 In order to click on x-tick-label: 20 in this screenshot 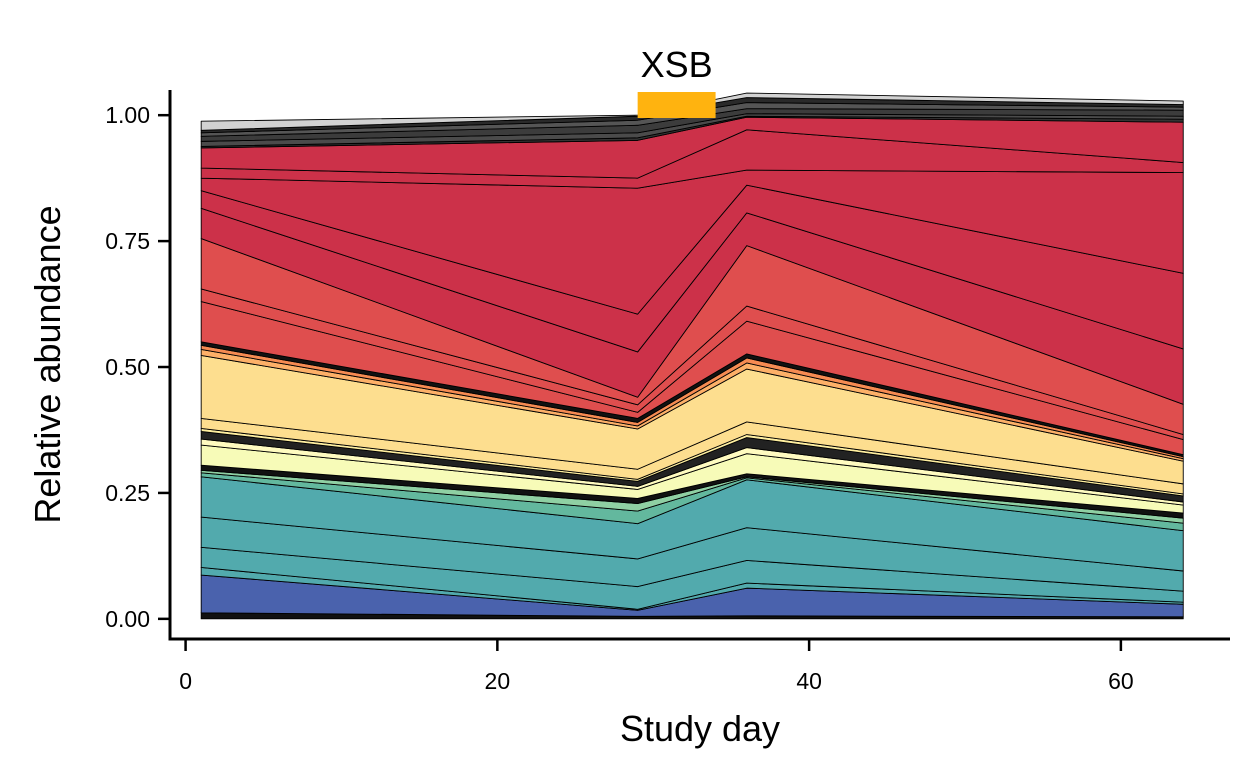, I will do `click(498, 681)`.